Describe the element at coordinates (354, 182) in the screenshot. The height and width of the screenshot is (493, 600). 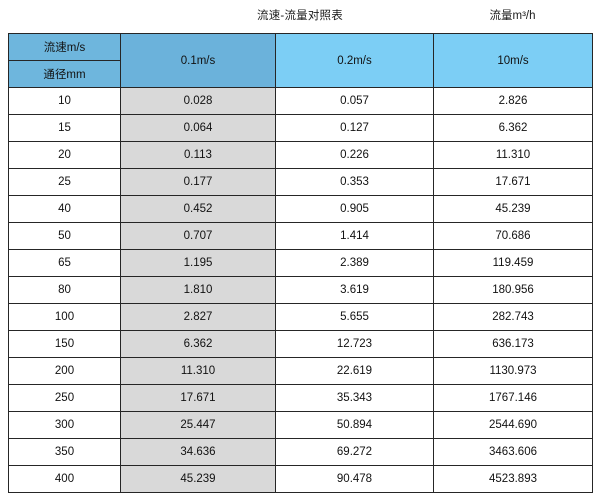
I see `cell-flow-1: 0.353` at that location.